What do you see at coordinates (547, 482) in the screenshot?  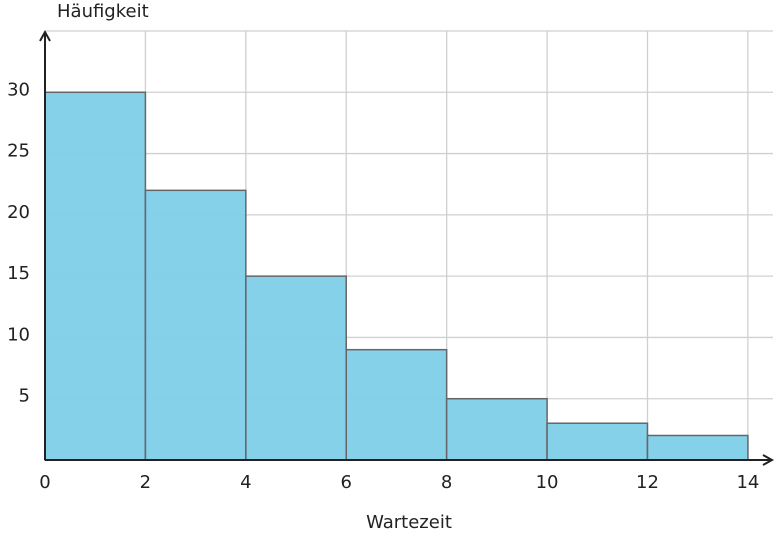 I see `x-tick-label: 10` at bounding box center [547, 482].